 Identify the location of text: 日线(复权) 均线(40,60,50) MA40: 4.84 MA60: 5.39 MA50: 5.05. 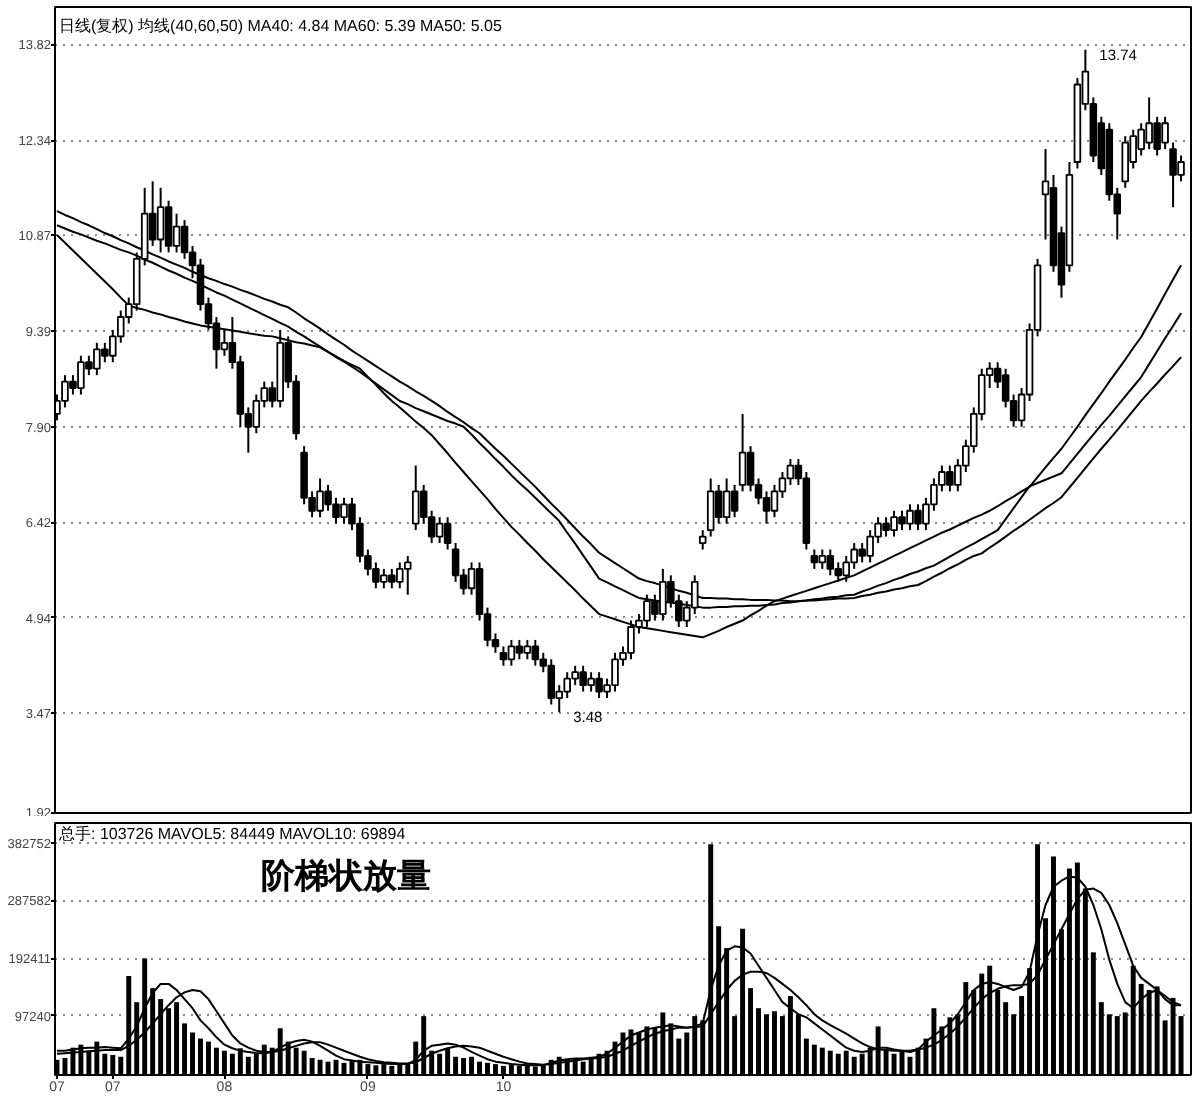
(281, 26).